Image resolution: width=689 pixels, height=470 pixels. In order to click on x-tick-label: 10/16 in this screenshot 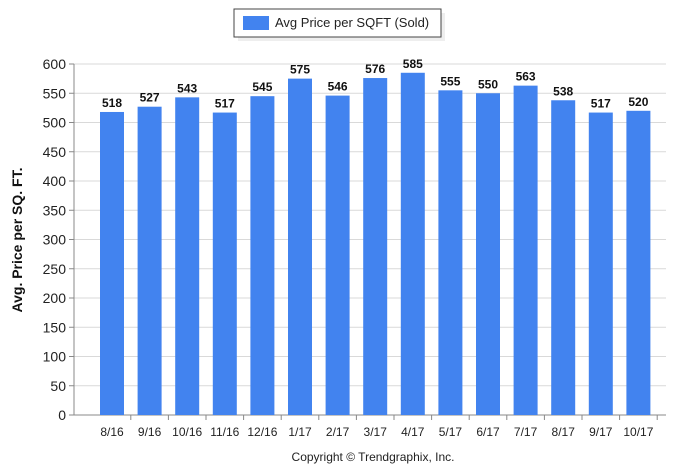, I will do `click(187, 432)`.